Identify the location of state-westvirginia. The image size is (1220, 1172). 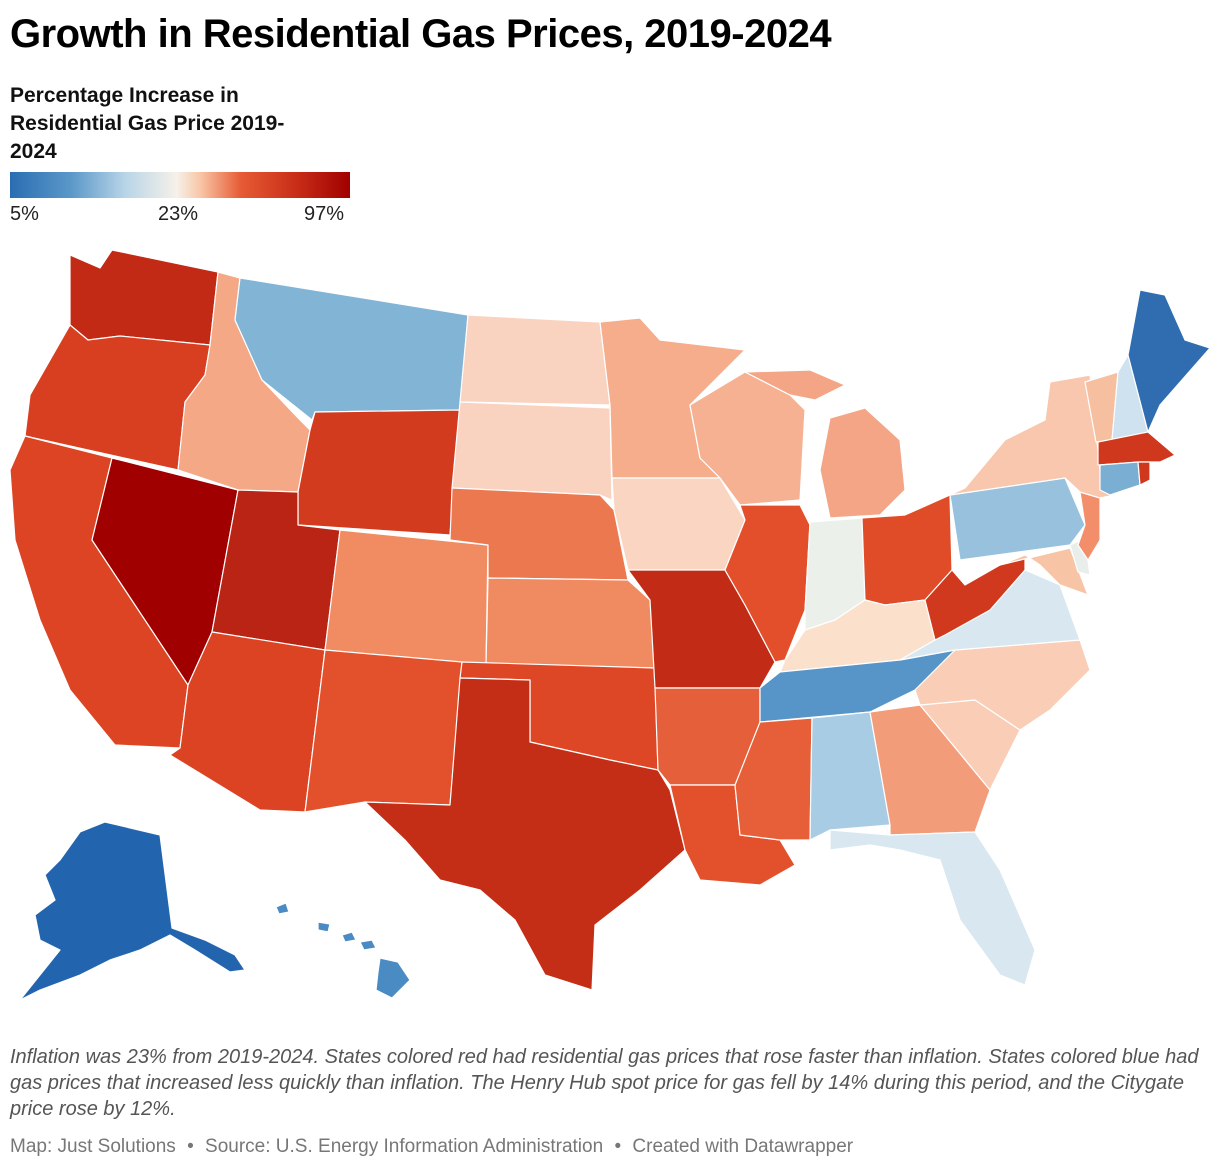
(975, 597).